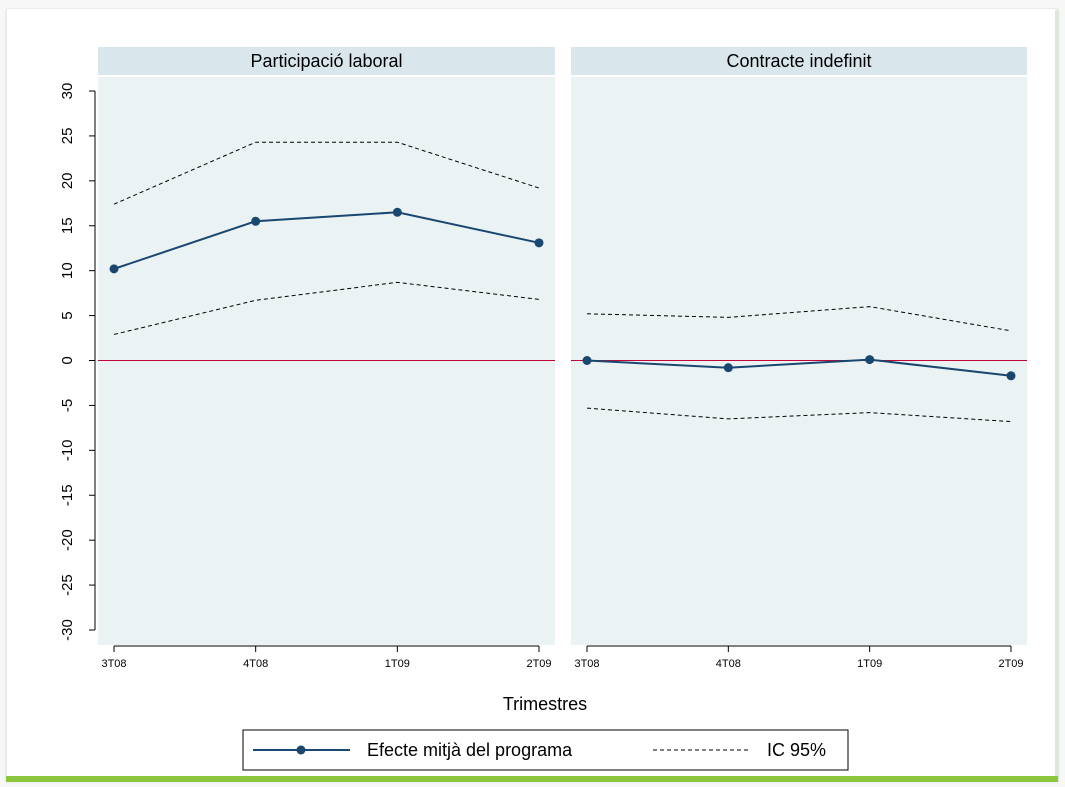 This screenshot has width=1065, height=787. What do you see at coordinates (301, 750) in the screenshot?
I see `legend-estimate-marker` at bounding box center [301, 750].